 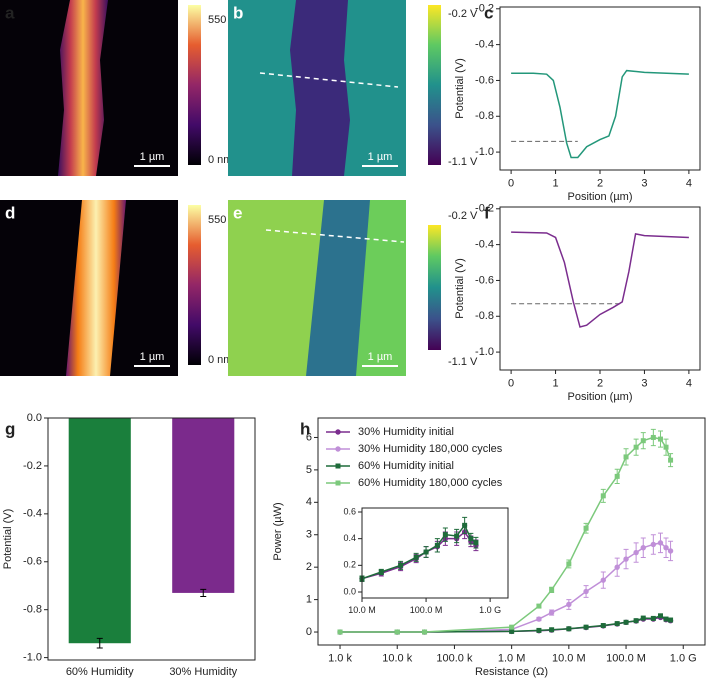 I want to click on panel-label: f, so click(x=487, y=212).